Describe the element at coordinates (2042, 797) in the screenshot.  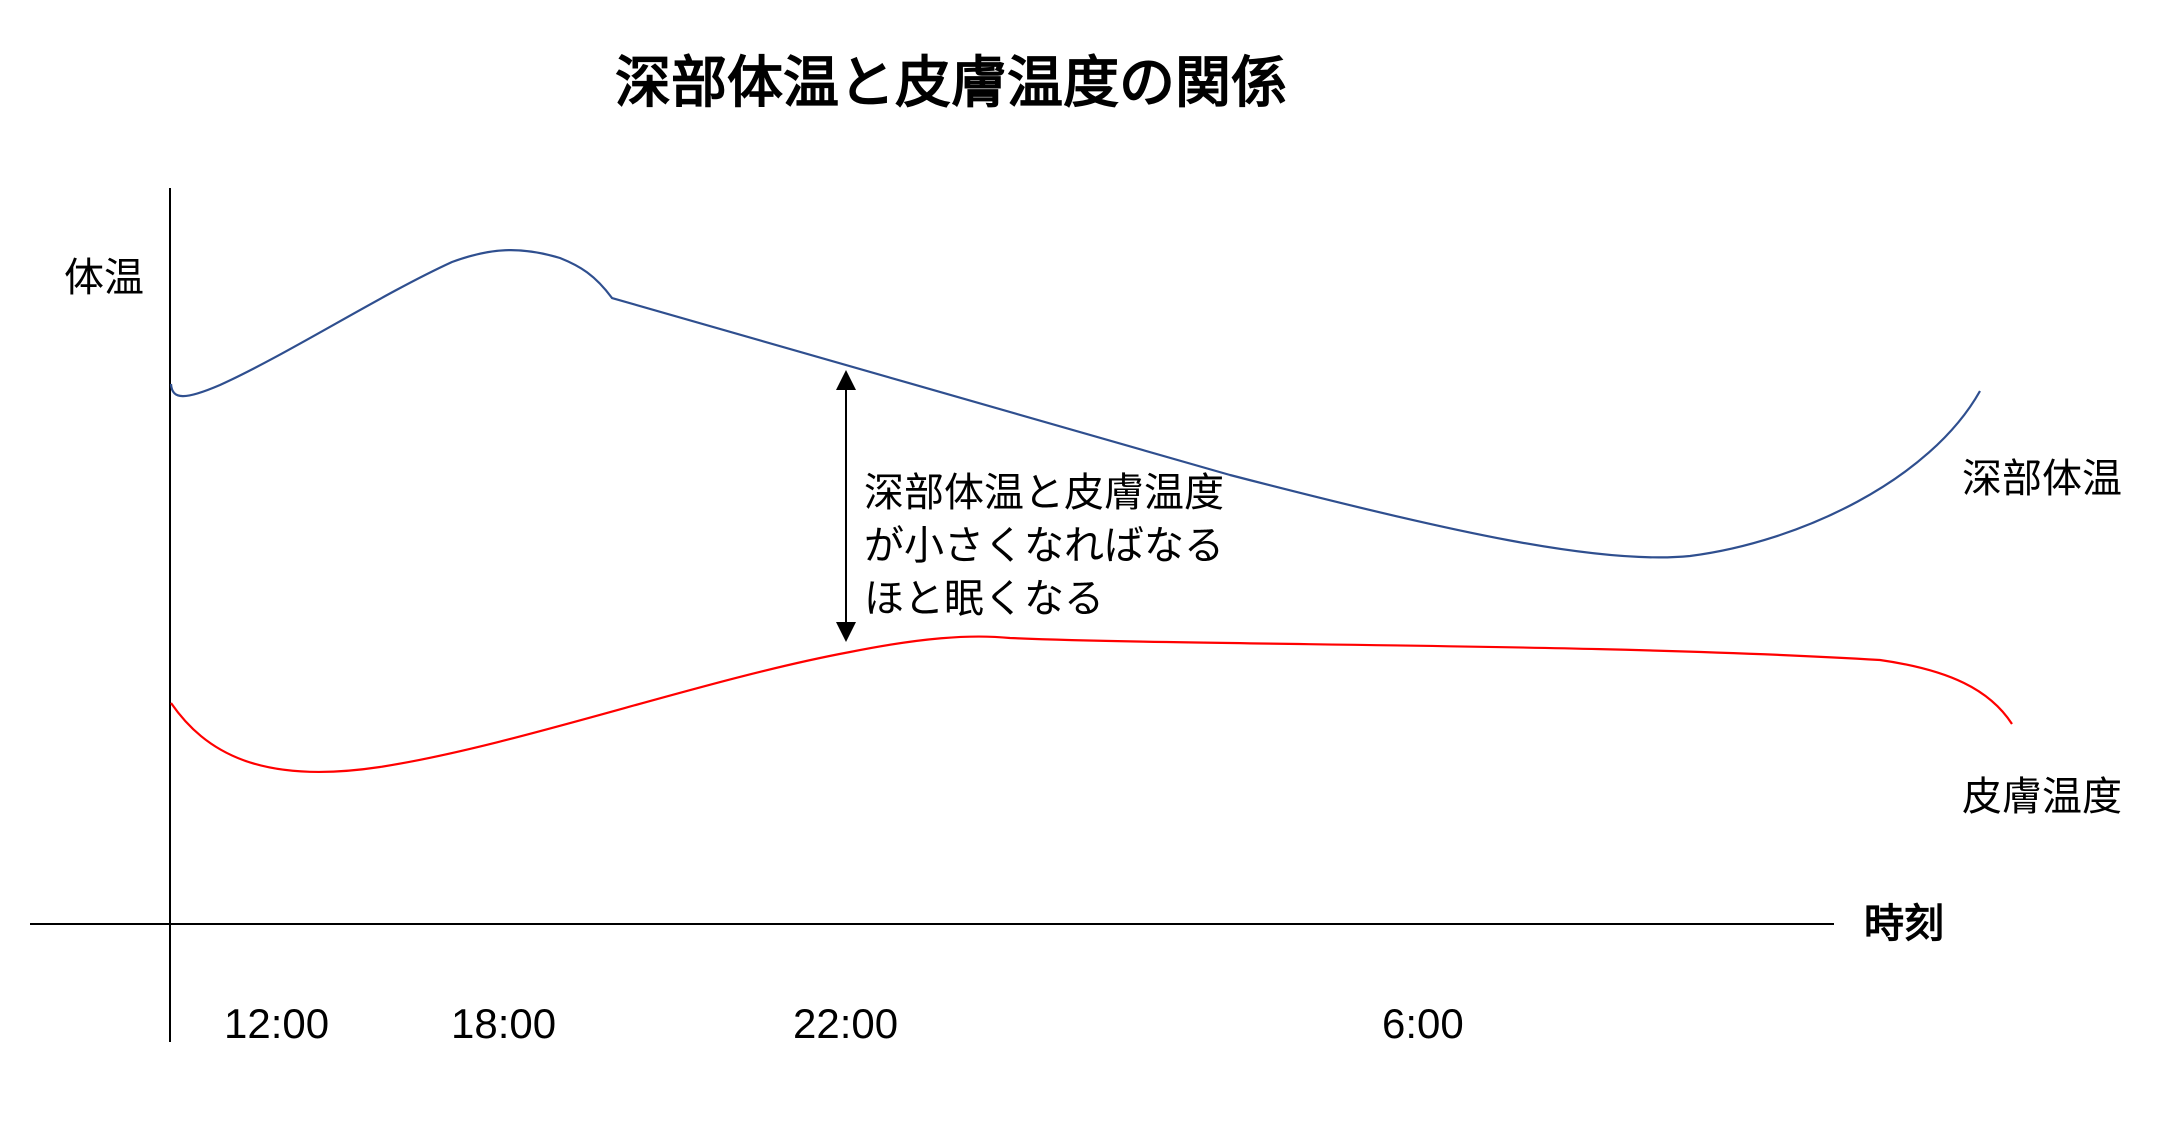
I see `series-label-skin-temperature: 皮膚温度` at that location.